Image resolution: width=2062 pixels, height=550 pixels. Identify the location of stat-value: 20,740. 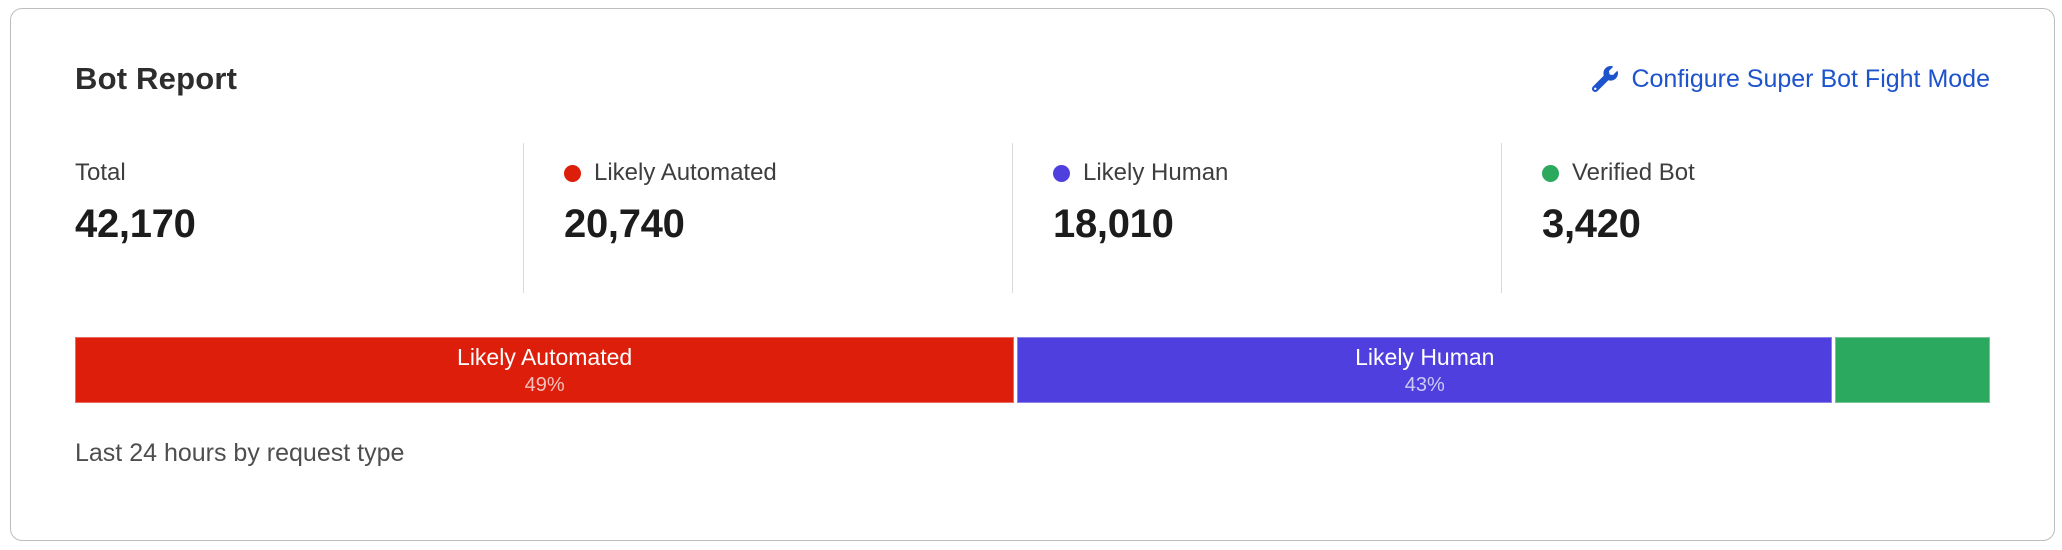
(624, 224).